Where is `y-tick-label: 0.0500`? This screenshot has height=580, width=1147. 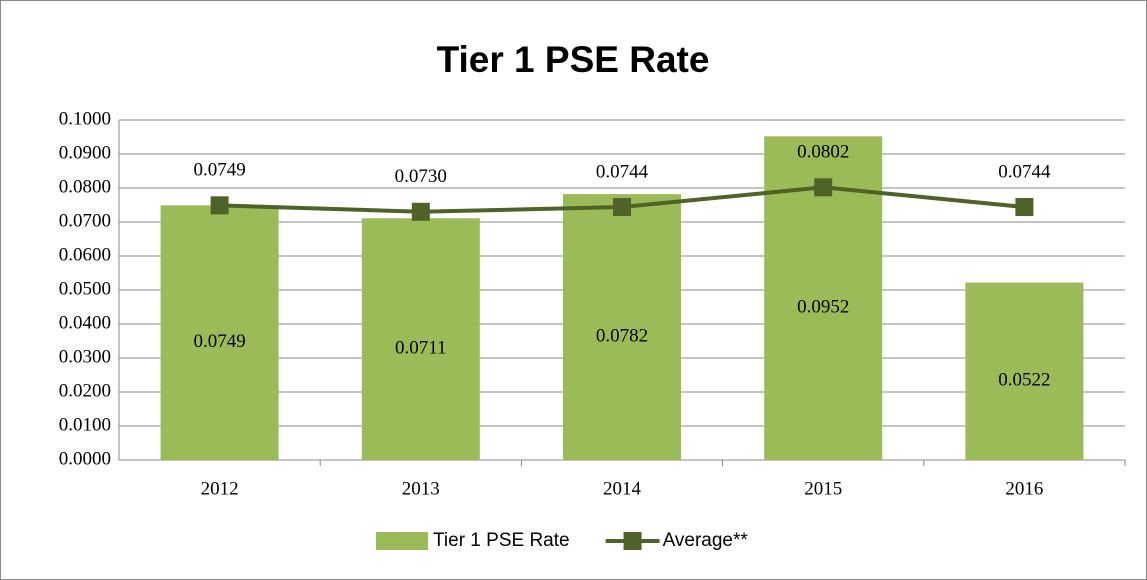 y-tick-label: 0.0500 is located at coordinates (85, 288).